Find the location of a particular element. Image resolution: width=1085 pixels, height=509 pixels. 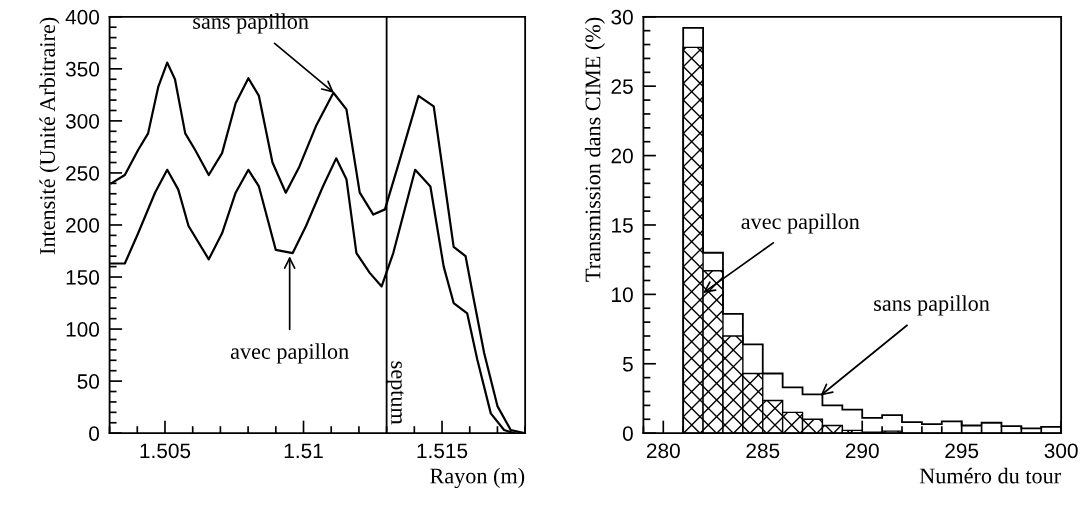

y-axis-title: Intensité (Unité Arbitraire) is located at coordinates (49, 136).